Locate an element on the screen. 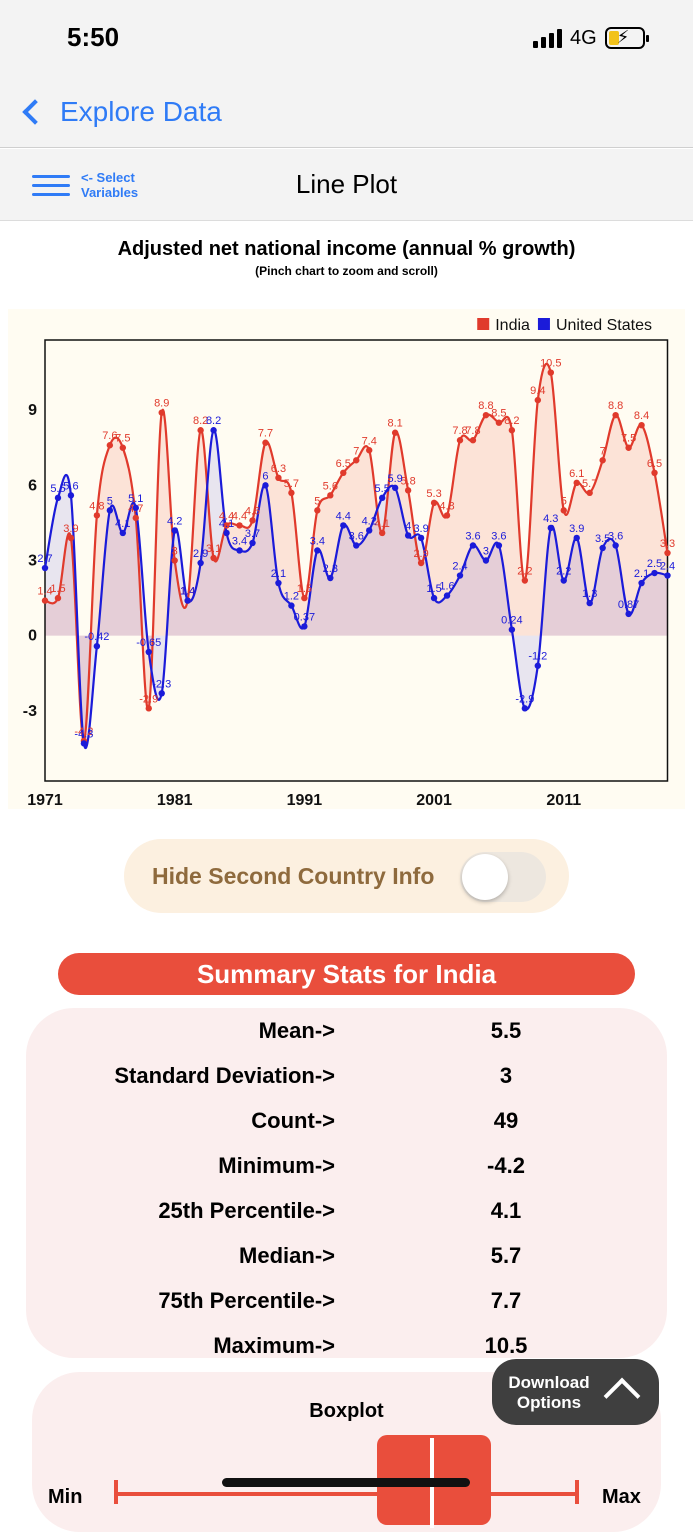  home-indicator is located at coordinates (346, 1482).